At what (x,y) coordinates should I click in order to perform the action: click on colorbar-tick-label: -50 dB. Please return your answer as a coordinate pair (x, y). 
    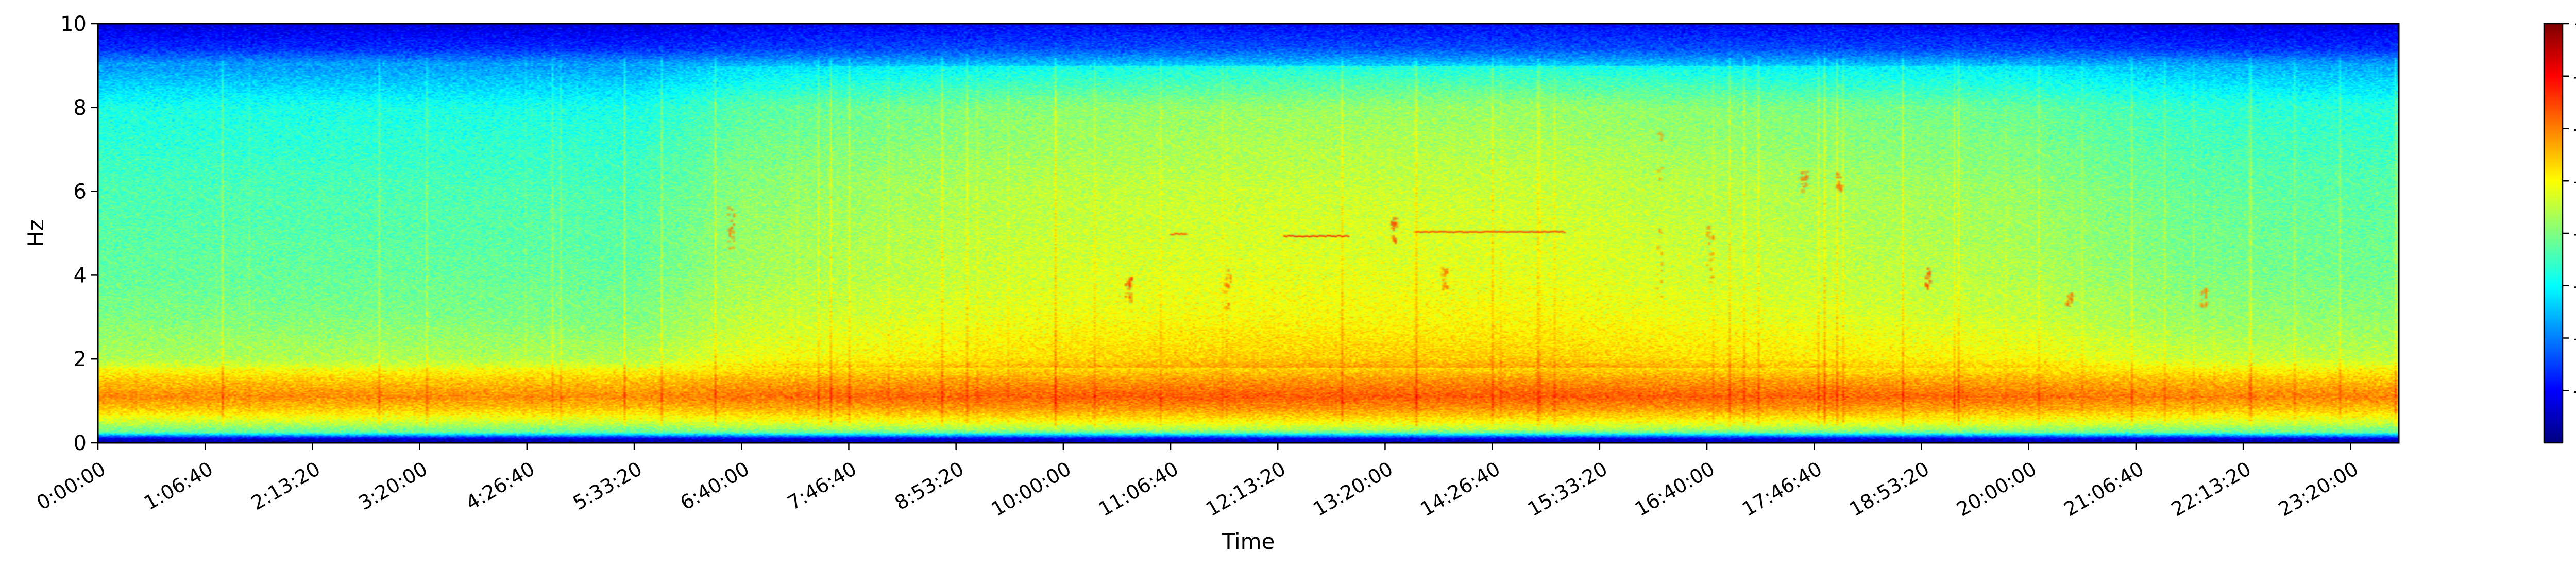
    Looking at the image, I should click on (2574, 286).